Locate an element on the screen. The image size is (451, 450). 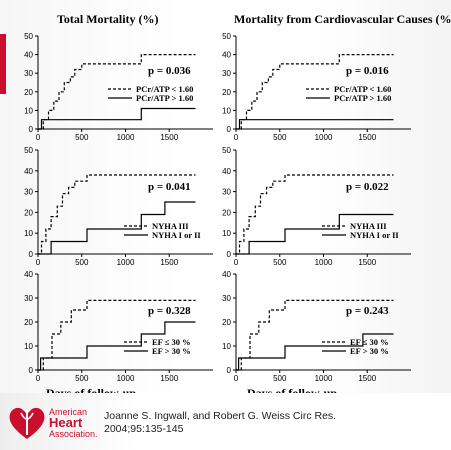
brand-accent-bar is located at coordinates (3, 64).